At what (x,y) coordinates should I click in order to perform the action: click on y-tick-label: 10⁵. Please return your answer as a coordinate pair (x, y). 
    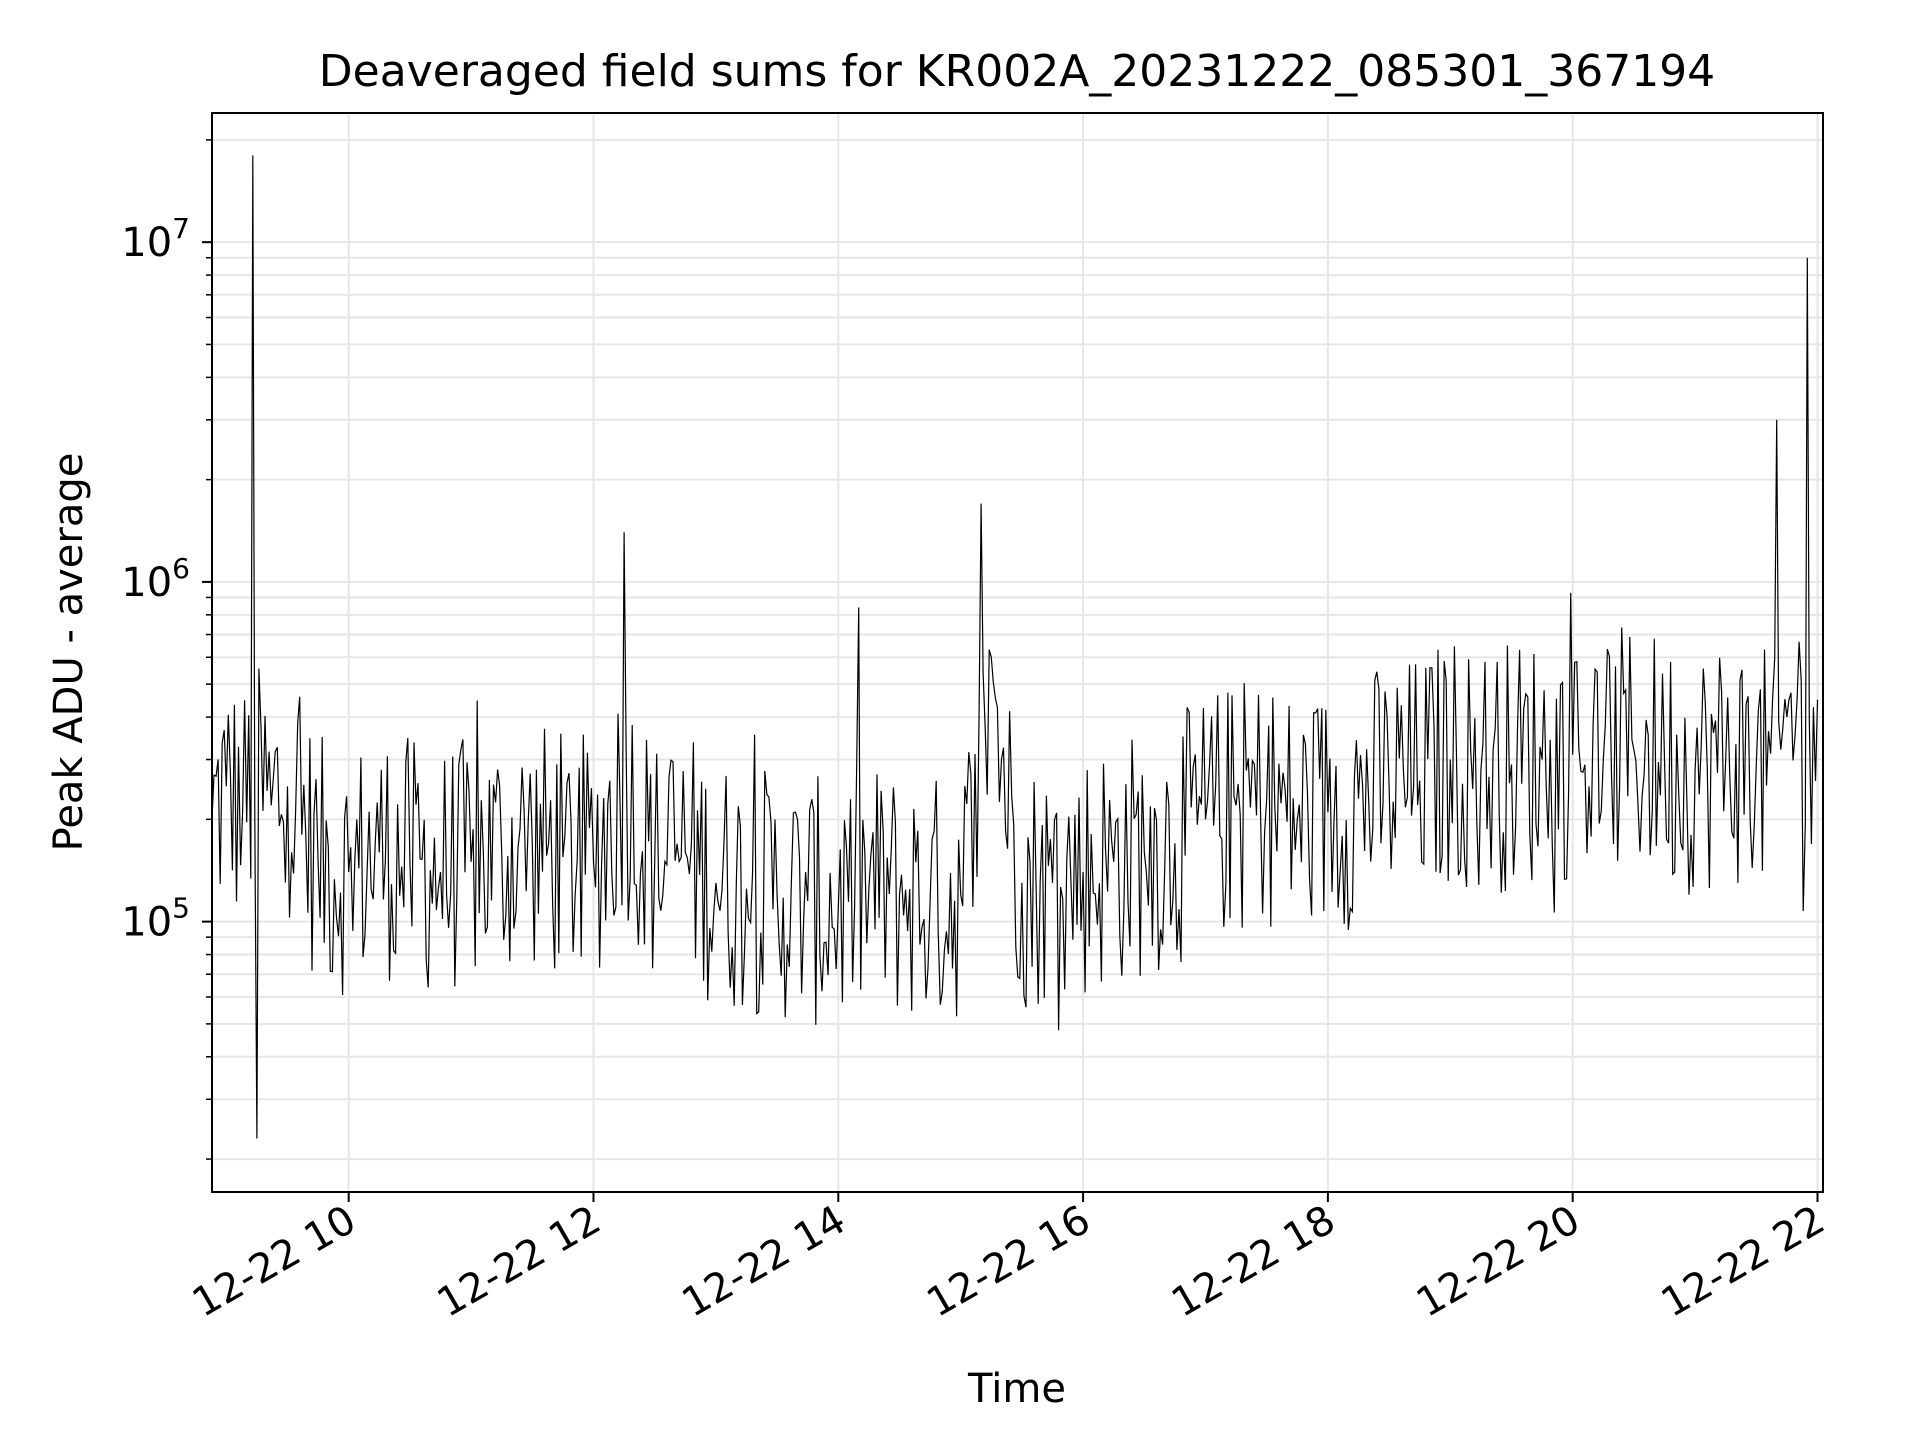
    Looking at the image, I should click on (155, 919).